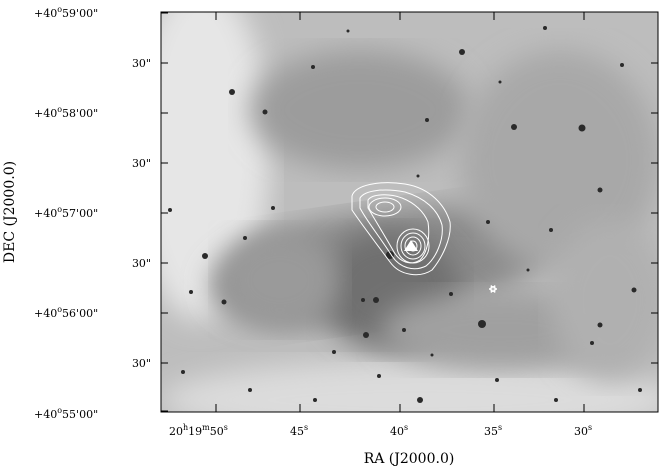 This screenshot has width=659, height=470. I want to click on y-axis-title: DEC (J2000.0), so click(10, 212).